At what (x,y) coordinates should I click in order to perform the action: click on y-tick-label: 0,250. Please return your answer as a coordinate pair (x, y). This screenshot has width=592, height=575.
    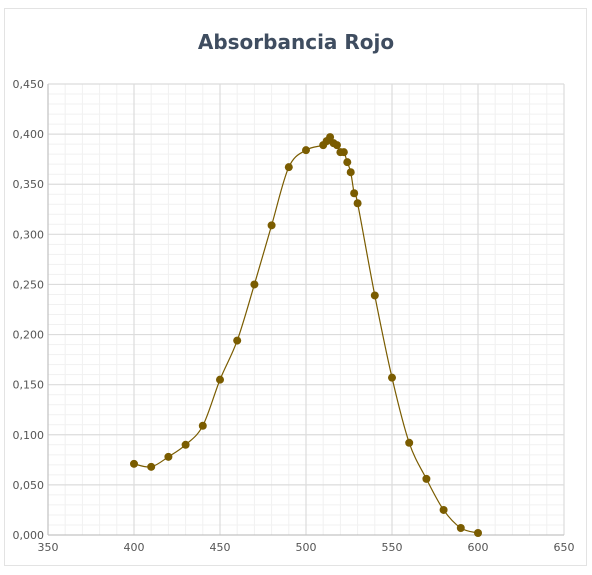
    Looking at the image, I should click on (29, 284).